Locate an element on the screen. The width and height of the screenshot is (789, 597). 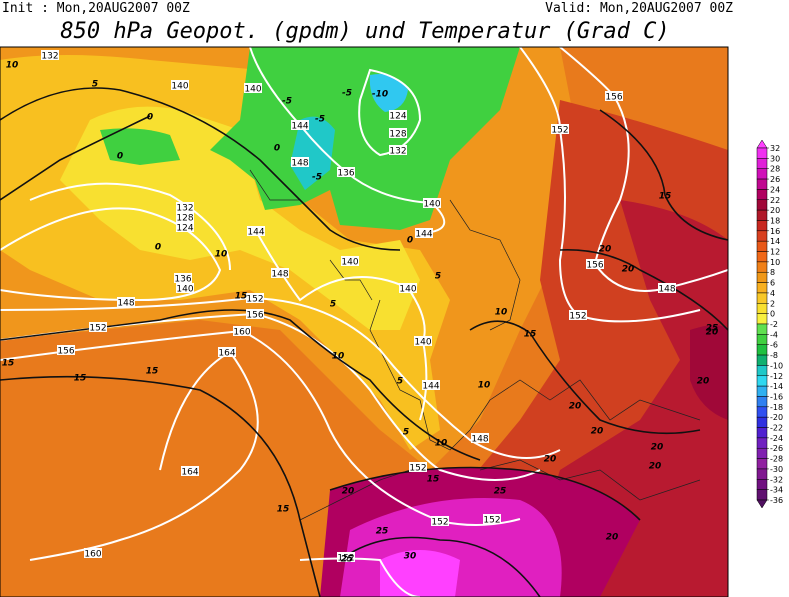
colorbar-label: -36 is located at coordinates (776, 500).